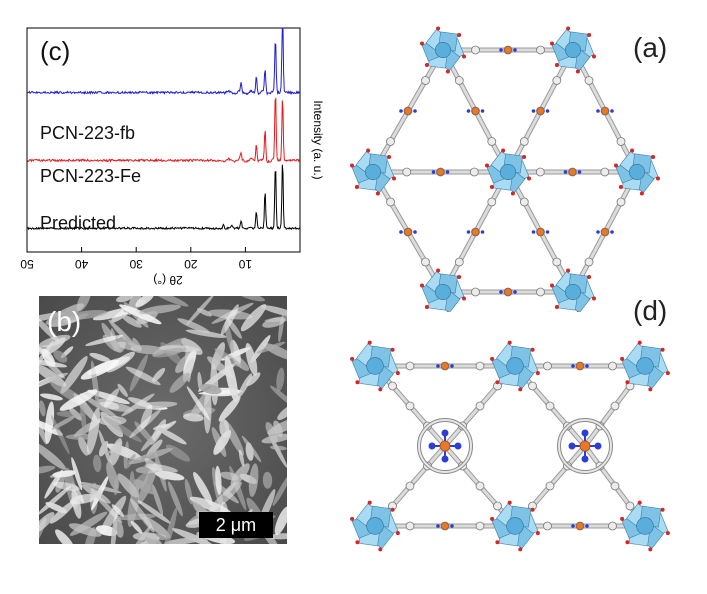 This screenshot has height=594, width=707. Describe the element at coordinates (245, 264) in the screenshot. I see `x-tick-label: 10` at that location.